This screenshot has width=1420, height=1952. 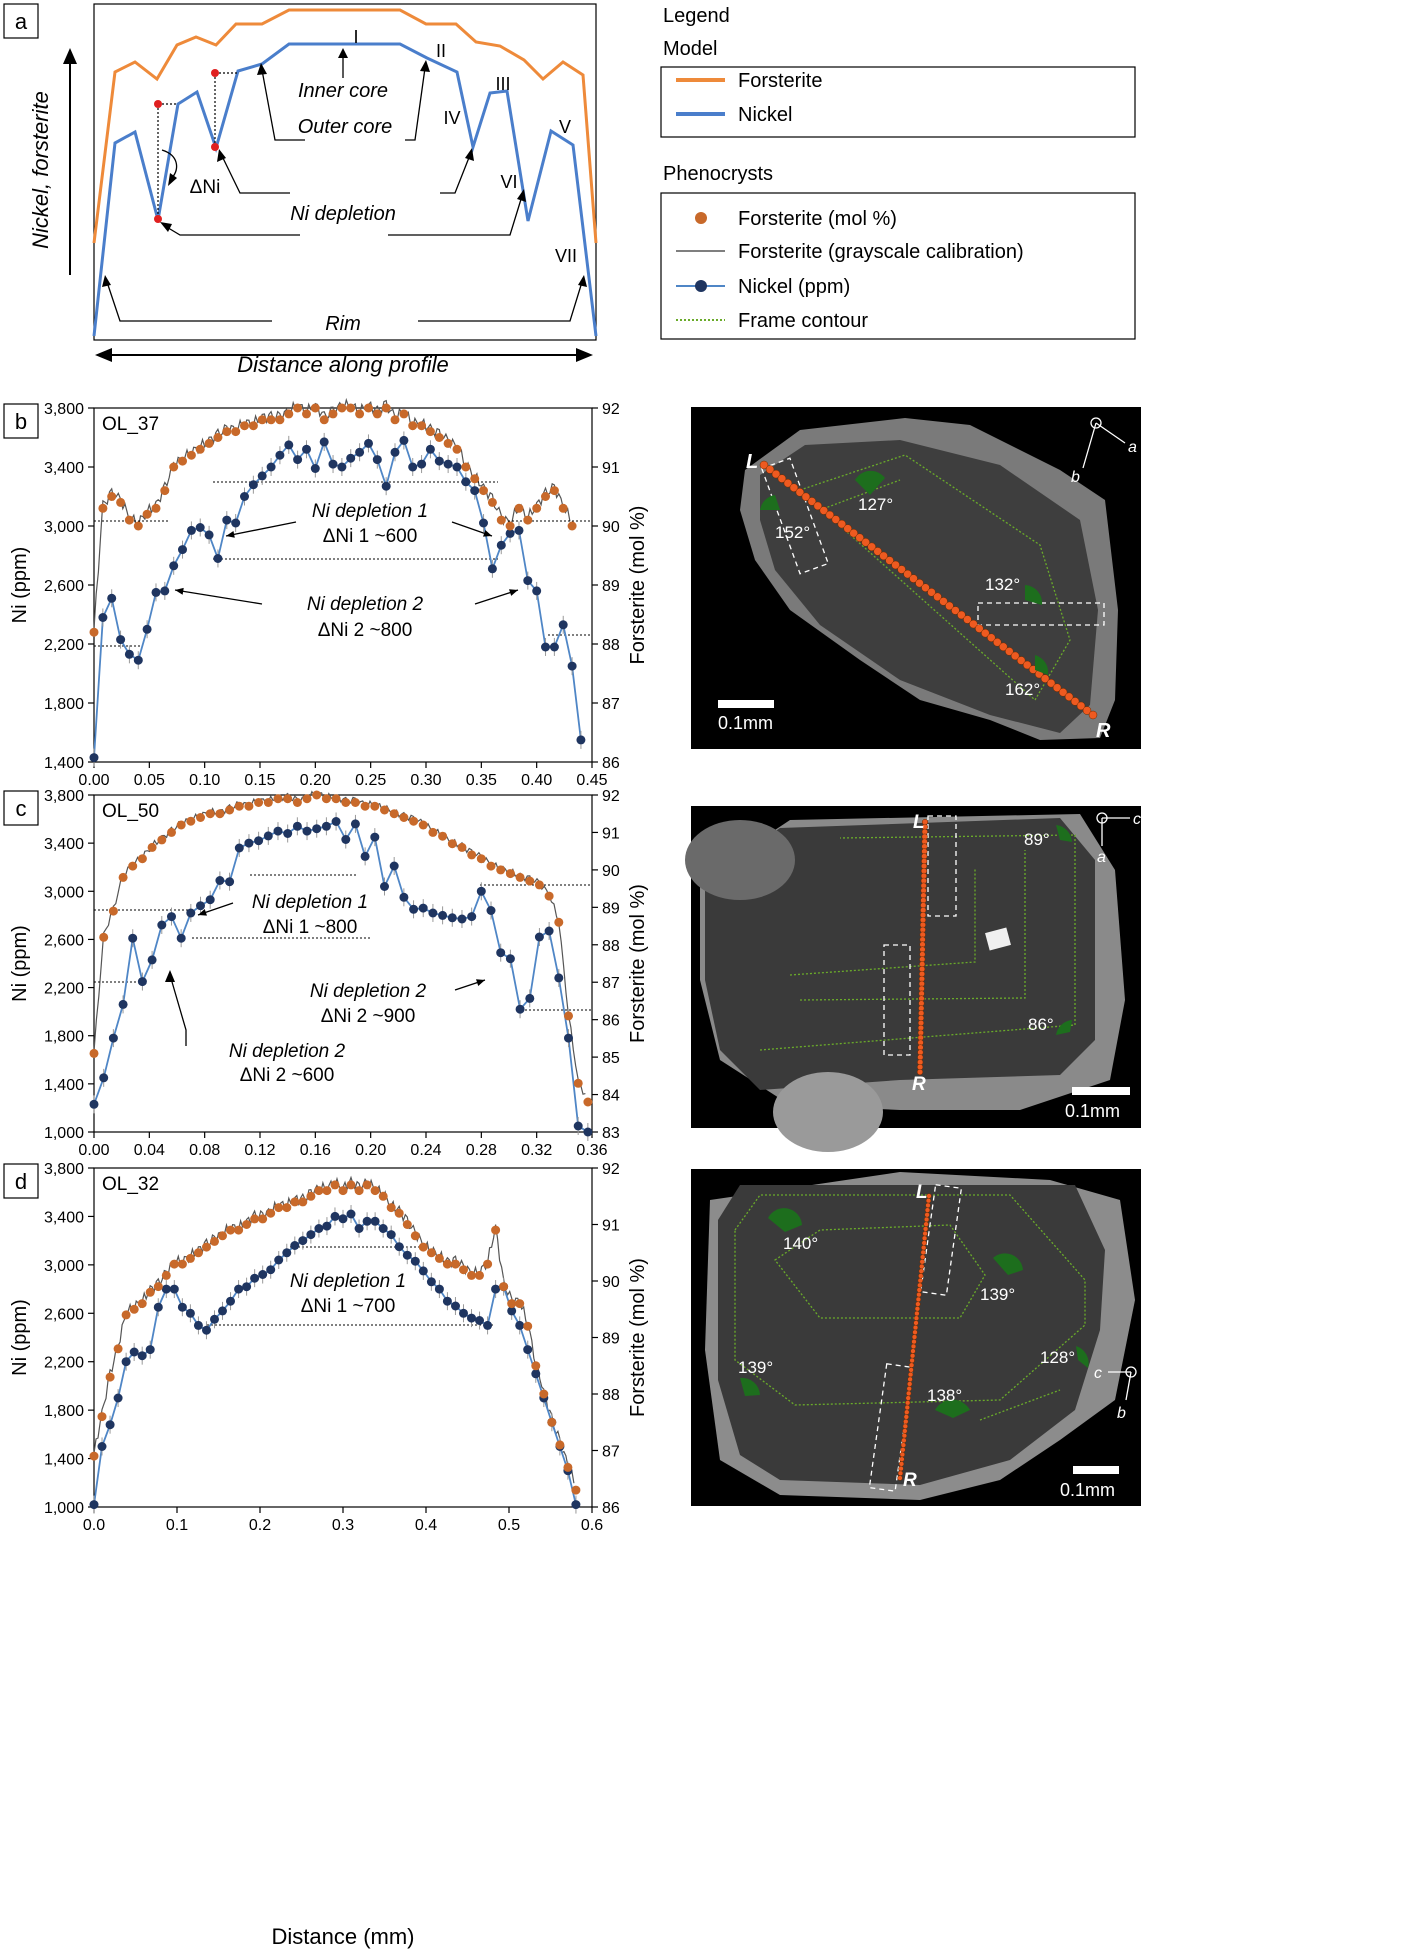 What do you see at coordinates (169, 164) in the screenshot?
I see `delta-ni-curved-arrow` at bounding box center [169, 164].